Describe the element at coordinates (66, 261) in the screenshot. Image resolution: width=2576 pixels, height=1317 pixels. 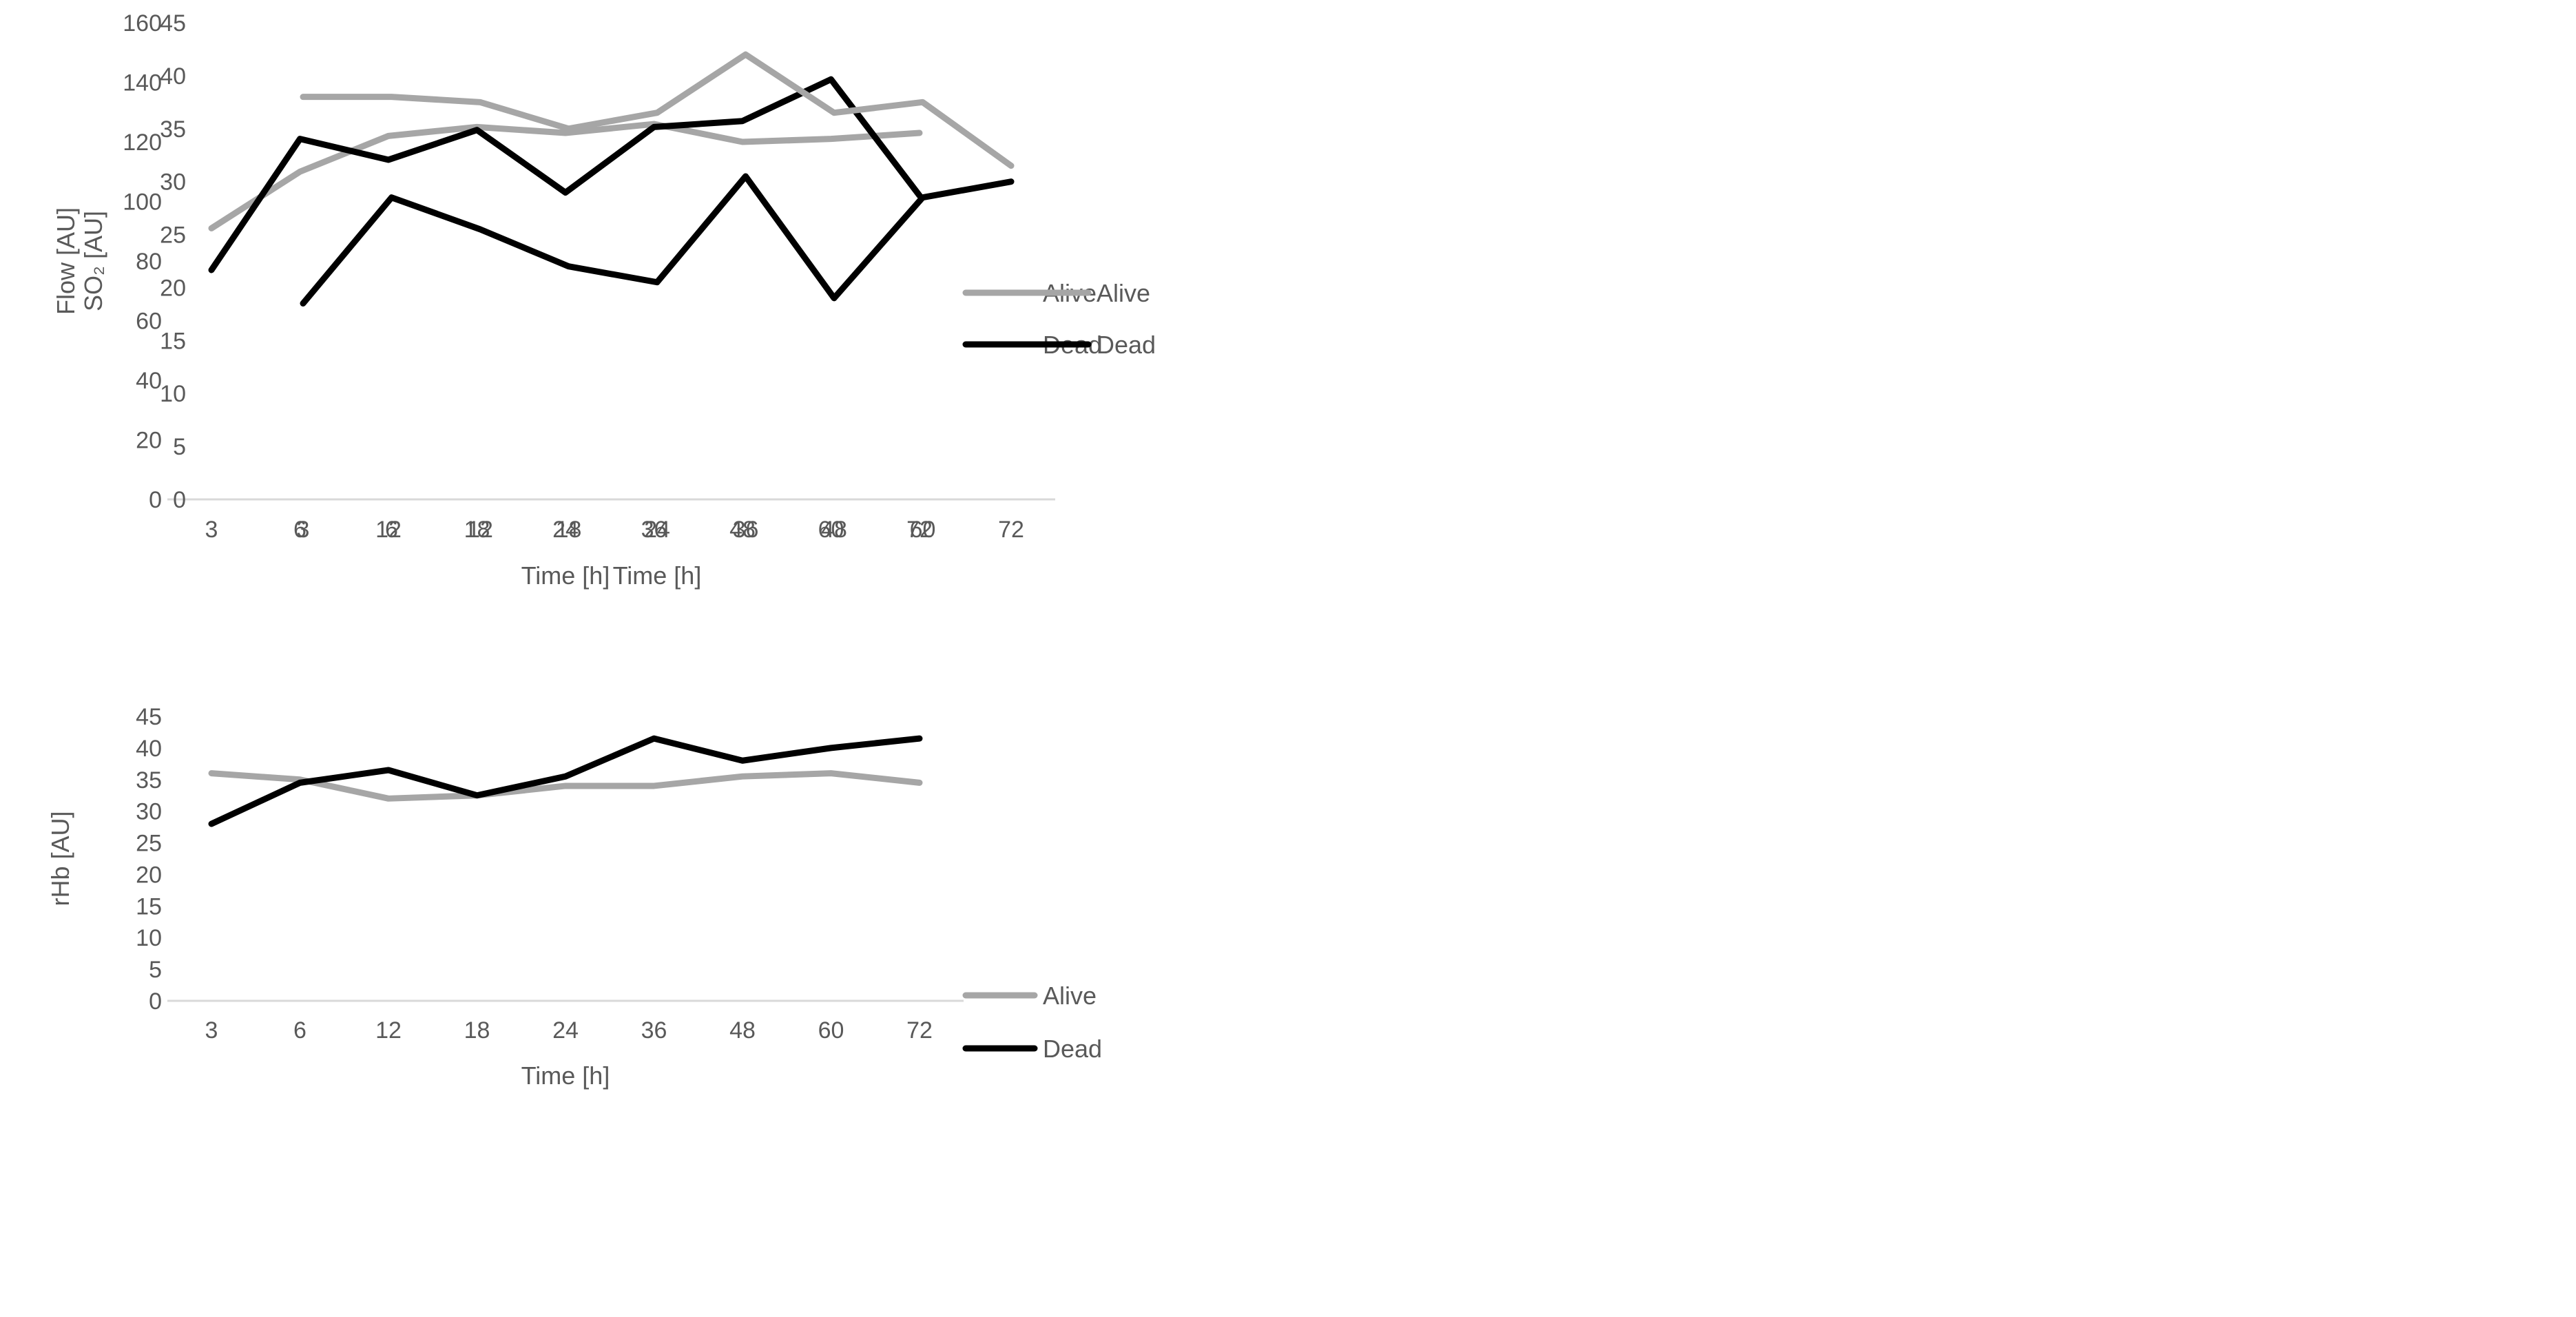
I see `y-axis-title: Flow [AU]` at that location.